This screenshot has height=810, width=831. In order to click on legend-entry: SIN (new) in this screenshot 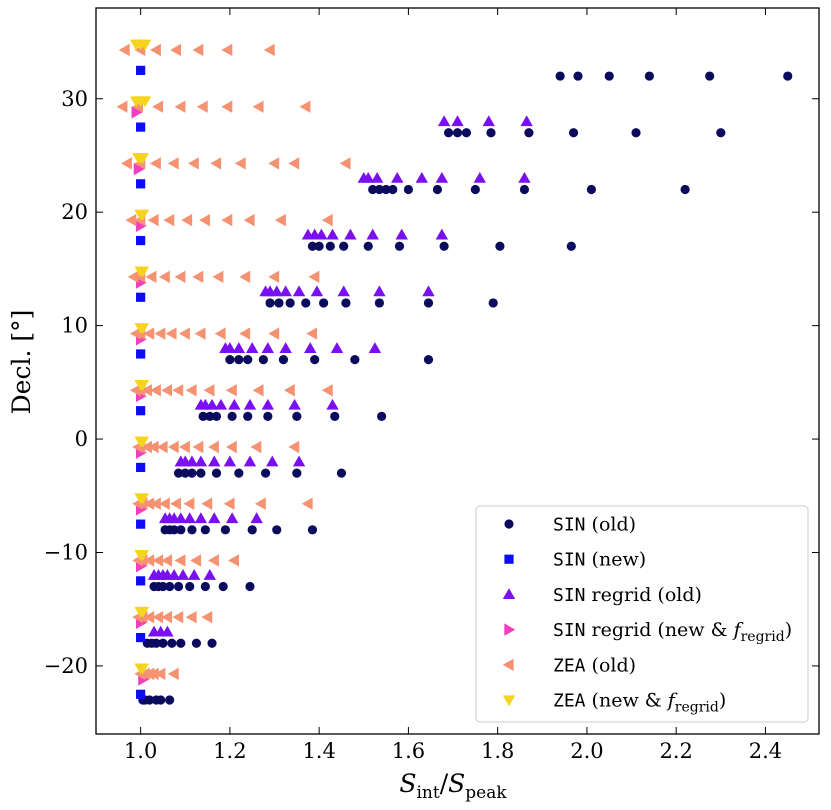, I will do `click(575, 560)`.